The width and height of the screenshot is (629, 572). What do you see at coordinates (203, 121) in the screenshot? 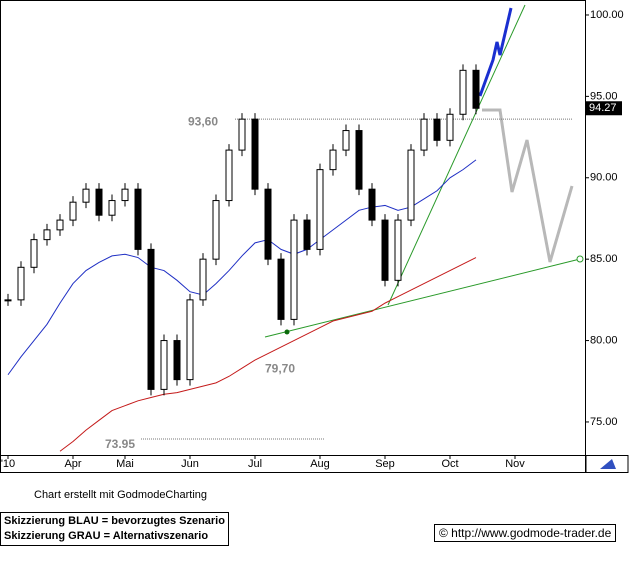
I see `level-label: 93,60` at bounding box center [203, 121].